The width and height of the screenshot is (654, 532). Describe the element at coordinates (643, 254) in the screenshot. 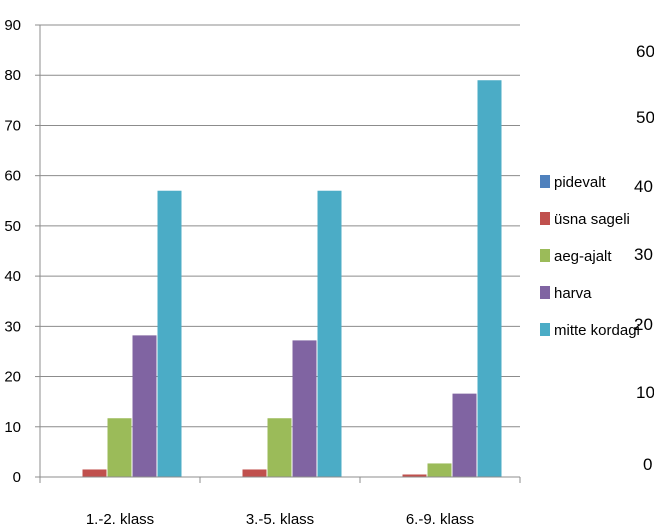

I see `second-chart-y-tick-label: 30` at that location.